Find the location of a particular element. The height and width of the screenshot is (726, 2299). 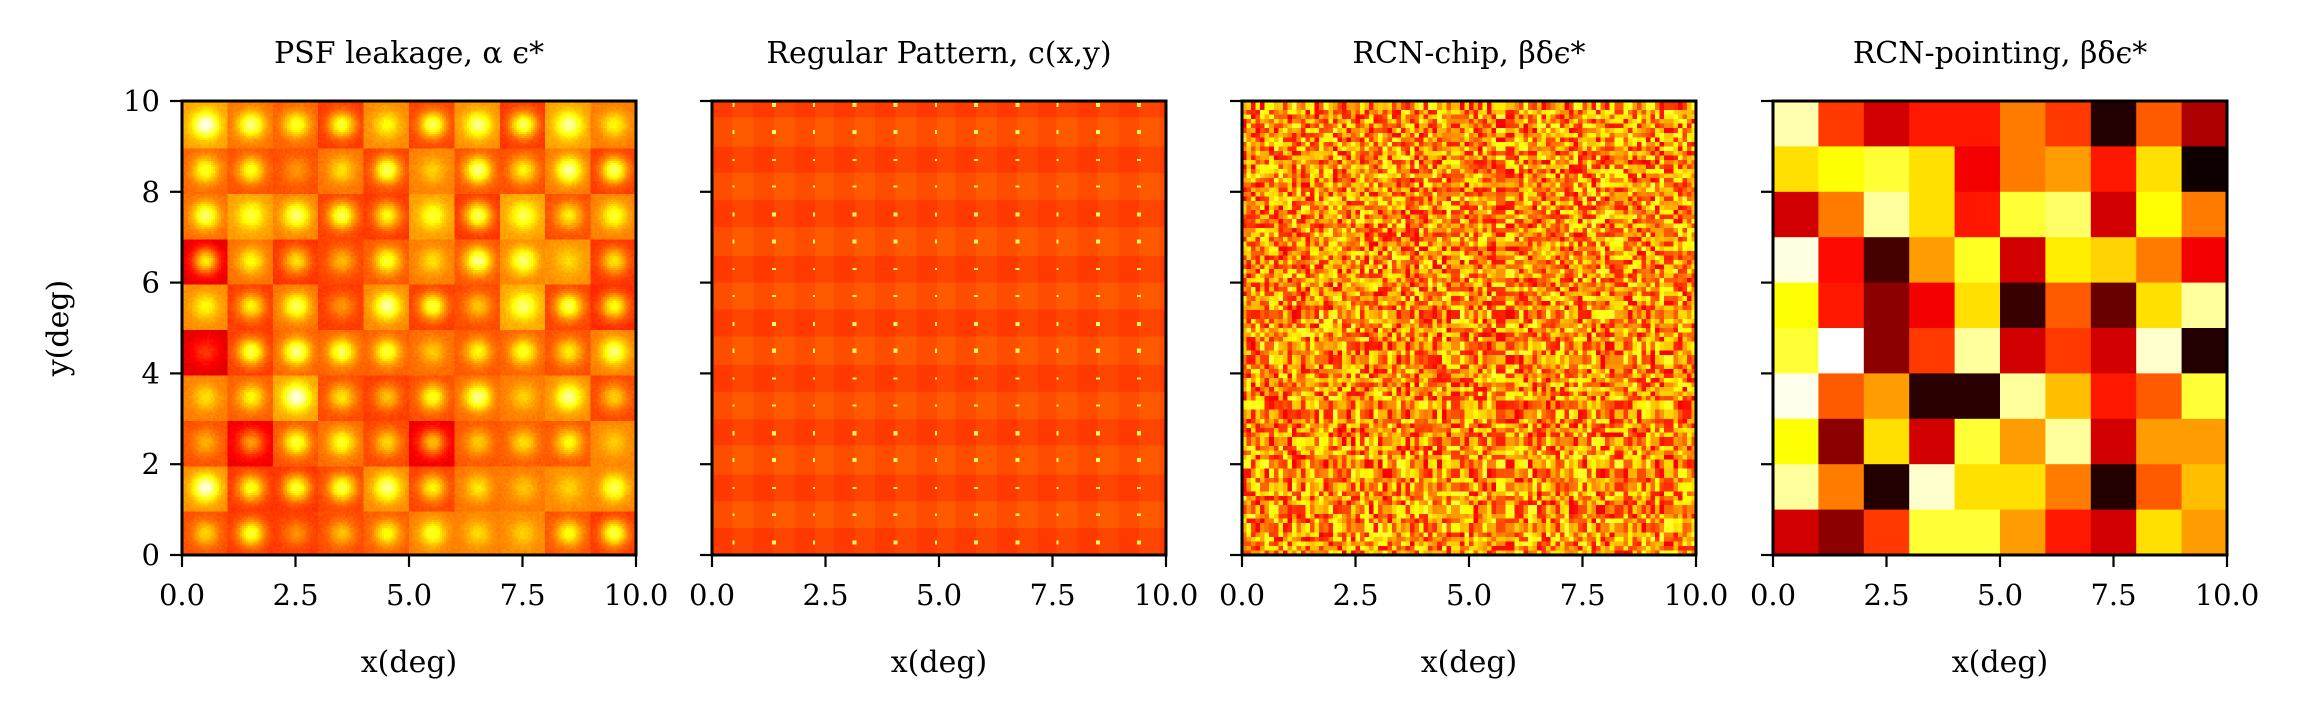

panel-title: RCN-pointing, βδϵ* is located at coordinates (2000, 53).